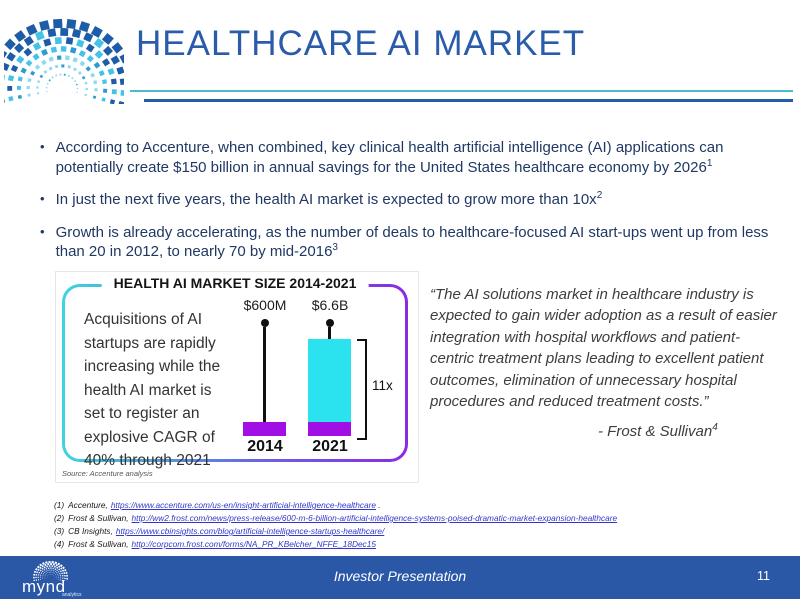  What do you see at coordinates (265, 323) in the screenshot?
I see `lollipop-dot-2014` at bounding box center [265, 323].